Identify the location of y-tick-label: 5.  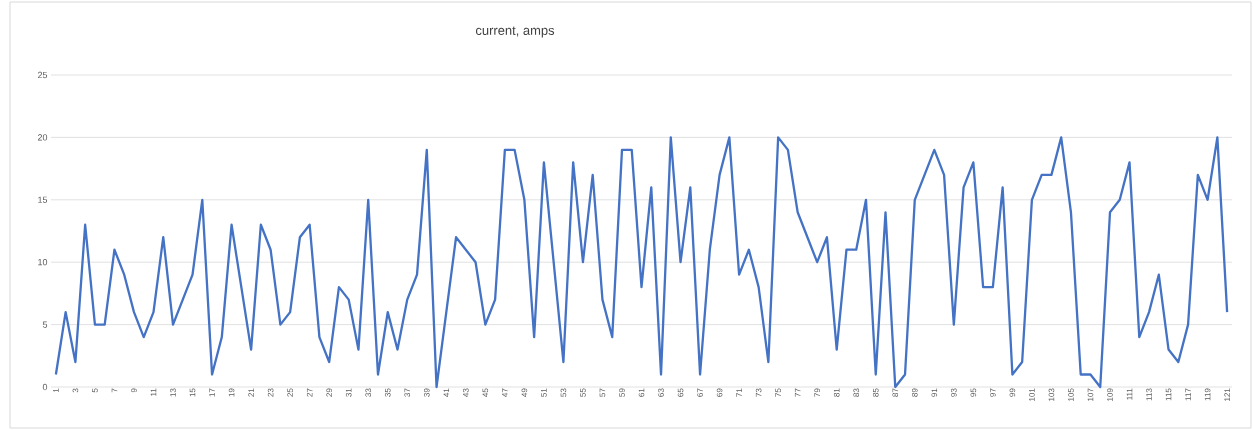
(45, 324).